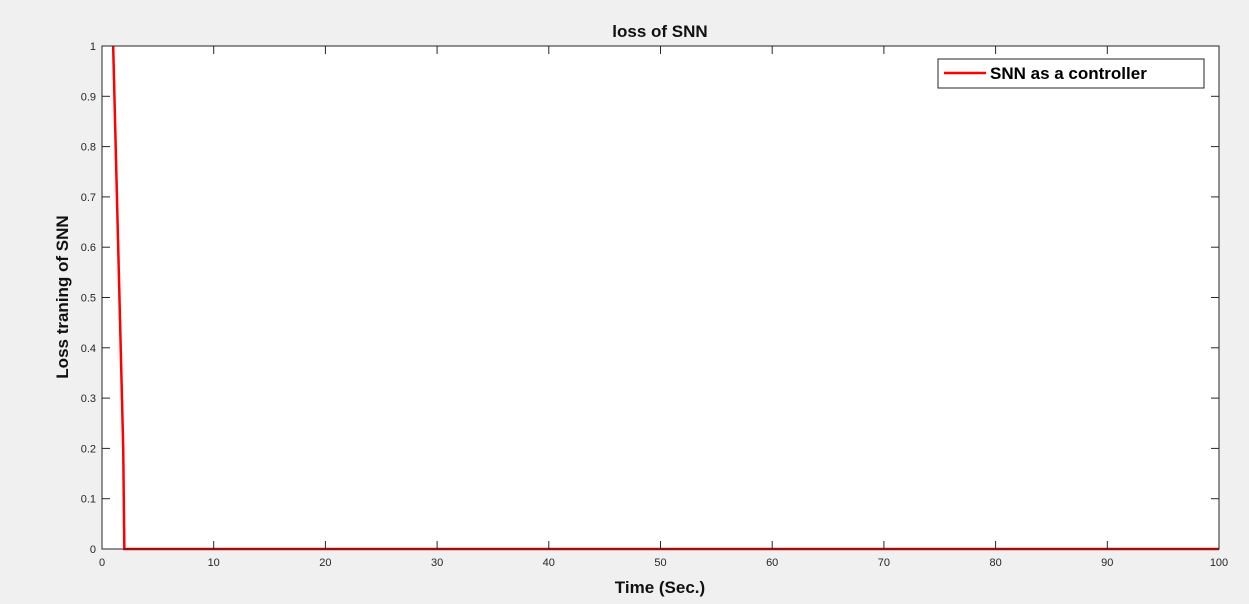 The height and width of the screenshot is (604, 1249). What do you see at coordinates (884, 563) in the screenshot?
I see `x-tick-label-7: 70` at bounding box center [884, 563].